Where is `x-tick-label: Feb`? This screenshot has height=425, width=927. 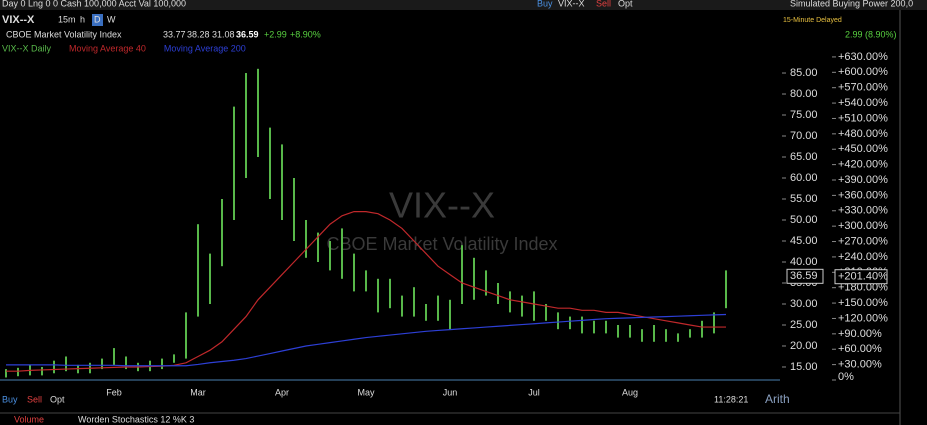
x-tick-label: Feb is located at coordinates (114, 392).